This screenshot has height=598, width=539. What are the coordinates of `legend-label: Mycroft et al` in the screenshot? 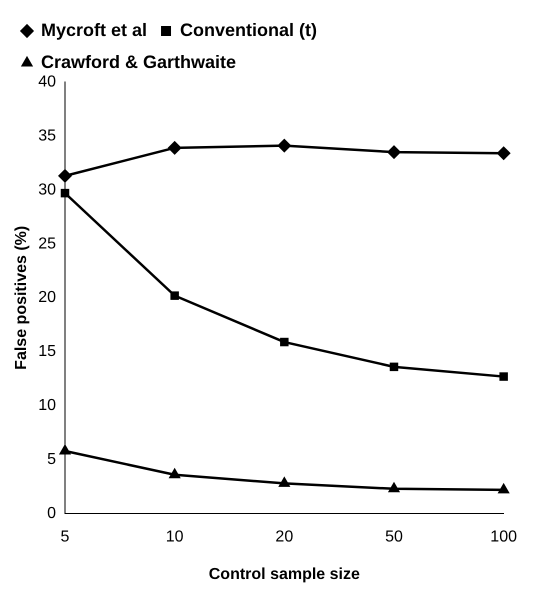 It's located at (94, 30).